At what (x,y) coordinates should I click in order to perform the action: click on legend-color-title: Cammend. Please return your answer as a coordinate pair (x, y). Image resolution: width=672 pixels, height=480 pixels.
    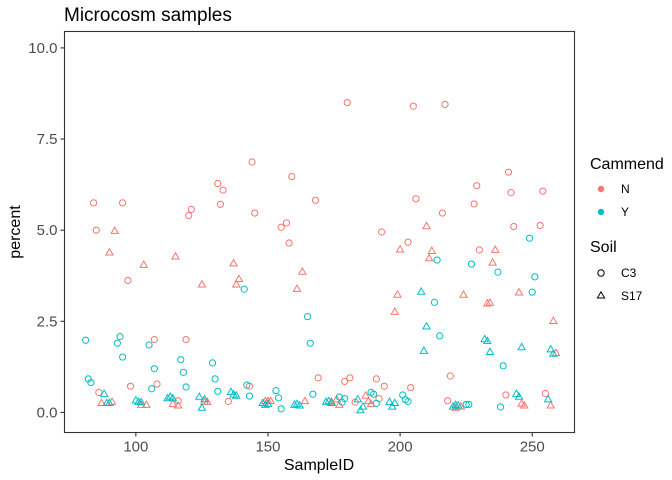
    Looking at the image, I should click on (627, 164).